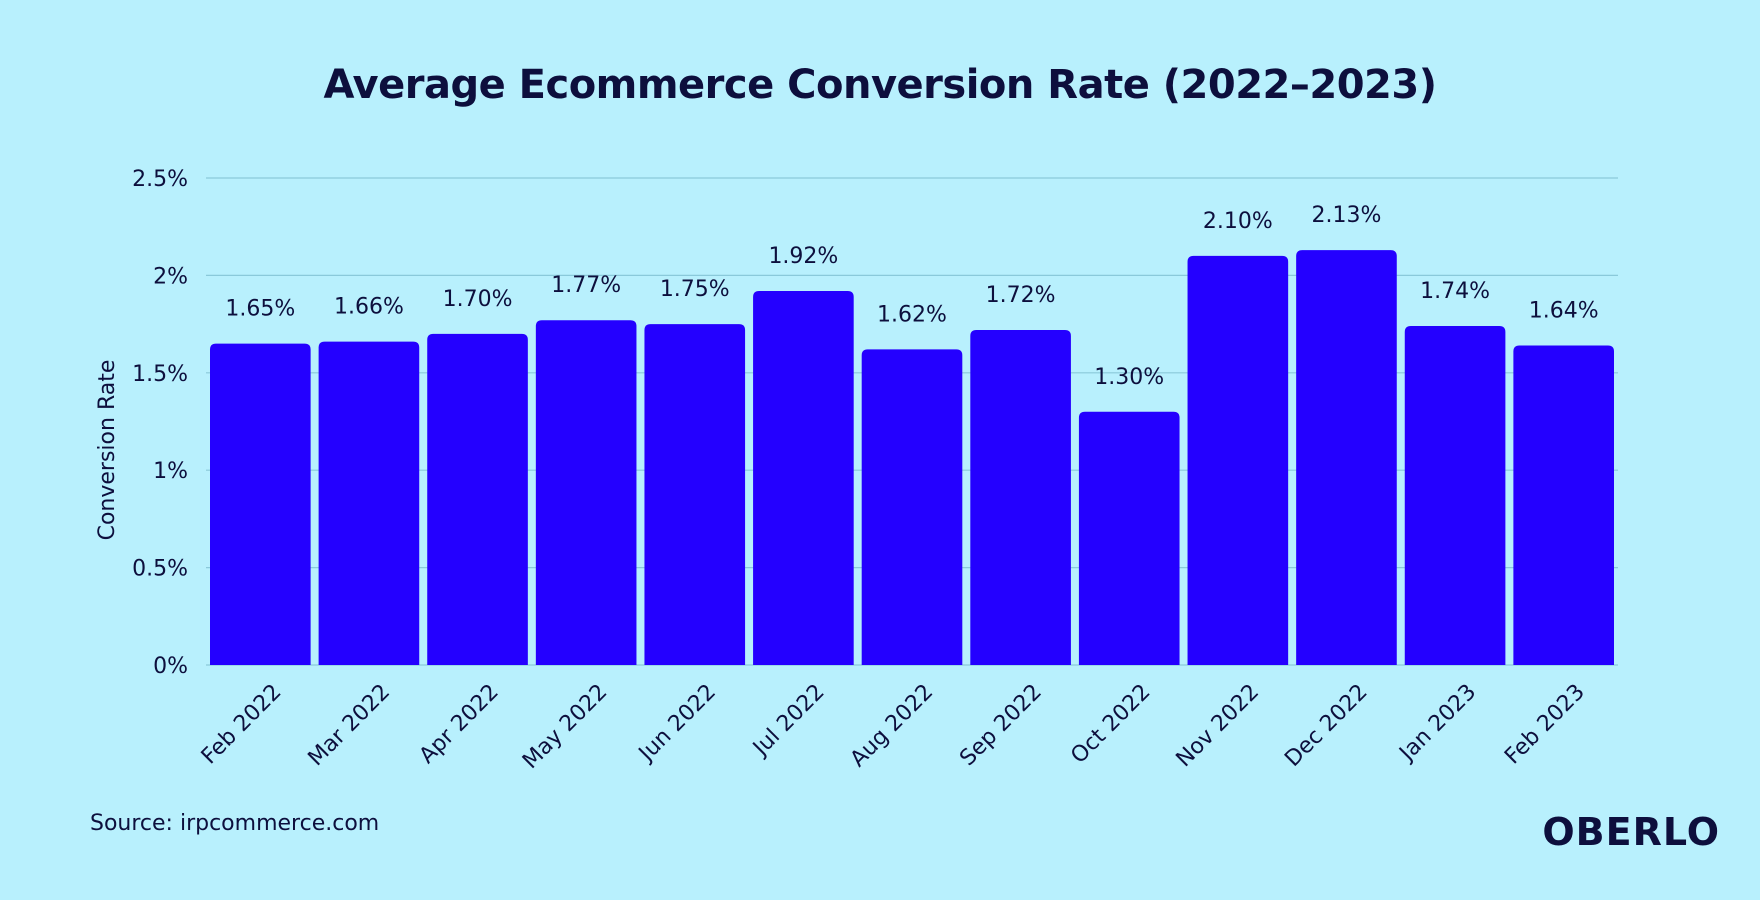  I want to click on x-tick-label: Oct 2022, so click(1110, 724).